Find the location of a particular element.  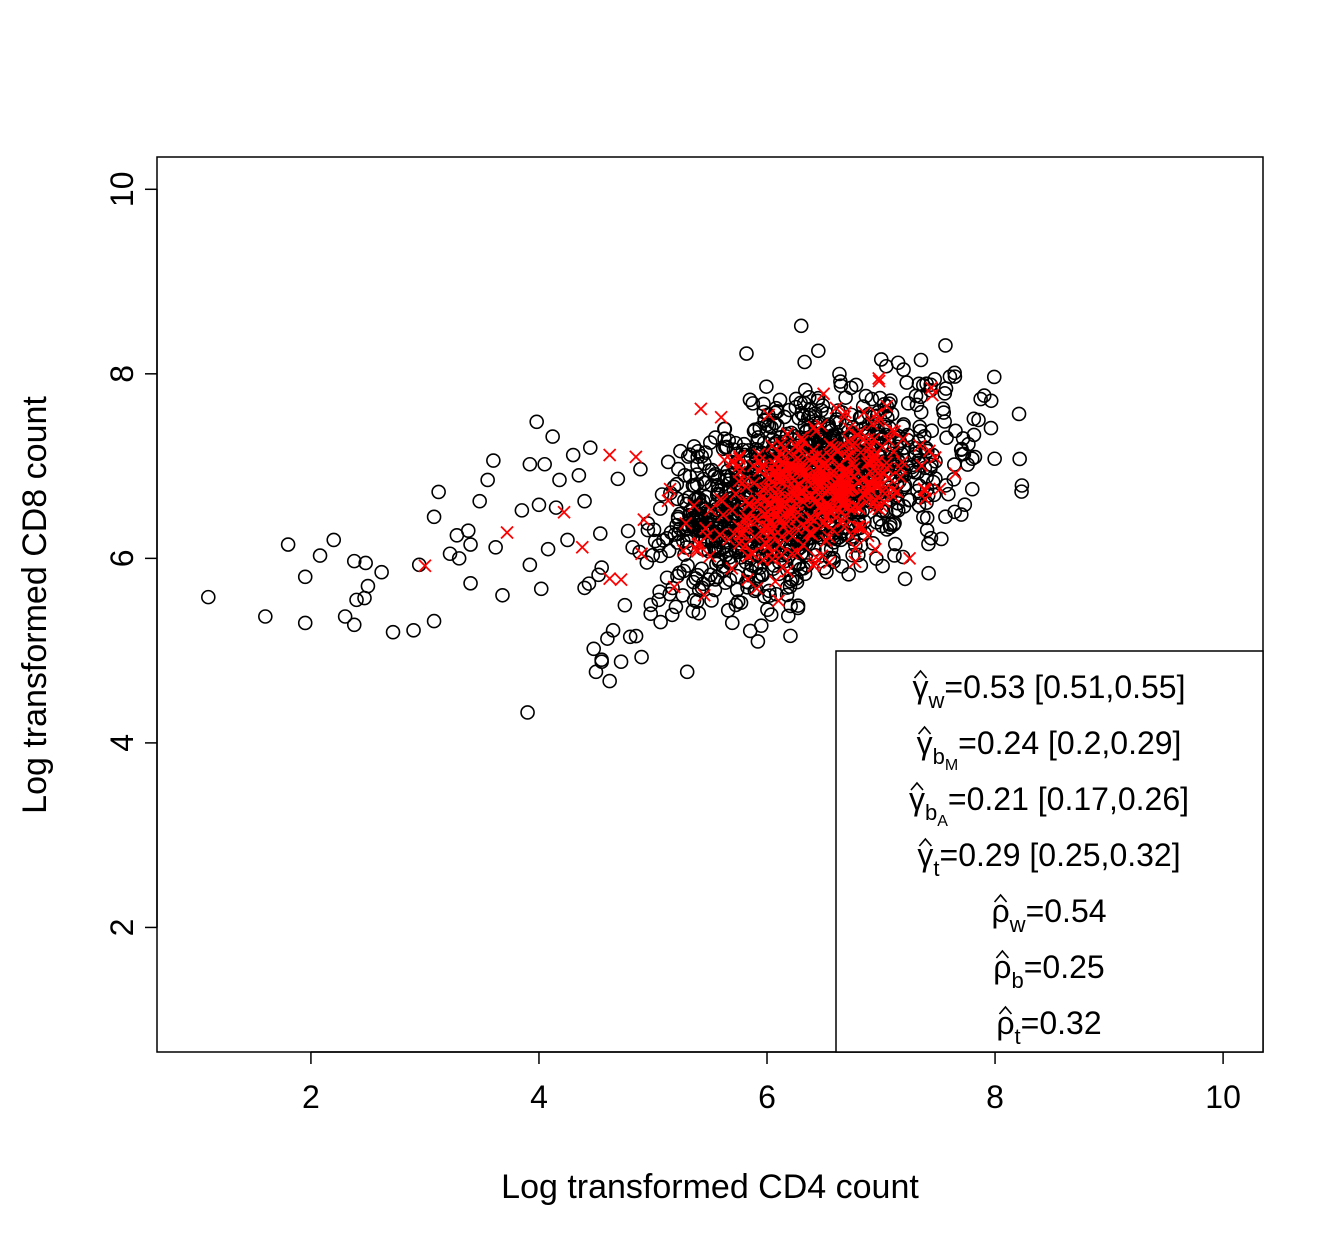

y-tick-label: 6 is located at coordinates (122, 558).